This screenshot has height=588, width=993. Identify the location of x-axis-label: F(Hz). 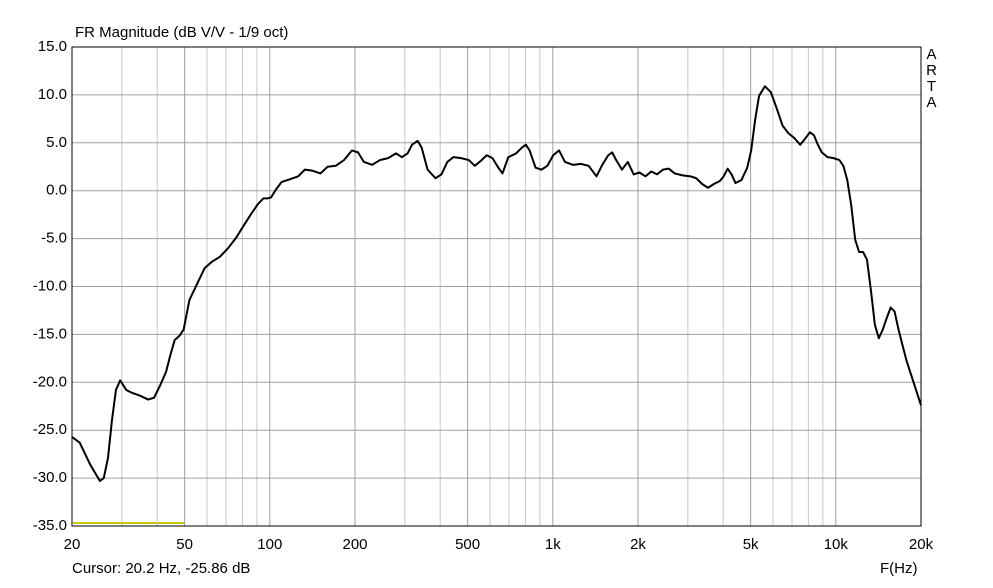
(899, 568).